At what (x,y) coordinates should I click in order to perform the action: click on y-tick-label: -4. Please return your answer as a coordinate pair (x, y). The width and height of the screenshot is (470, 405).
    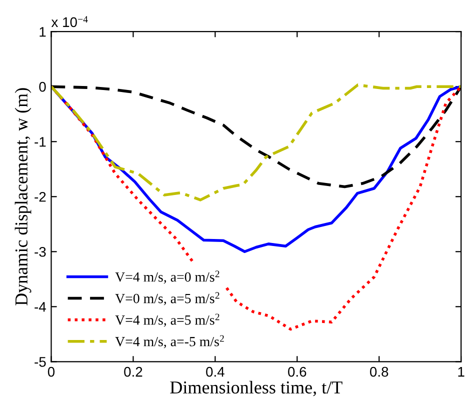
    Looking at the image, I should click on (40, 307).